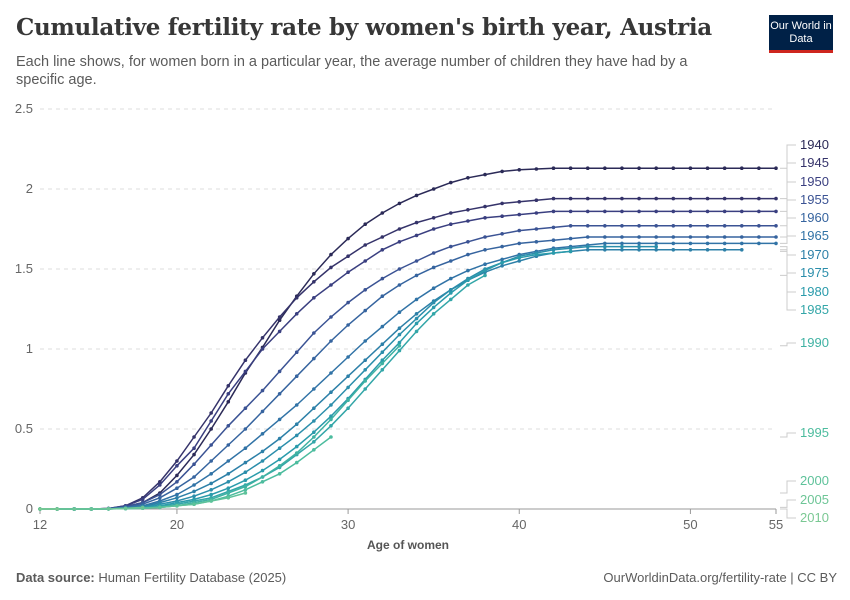 Image resolution: width=850 pixels, height=600 pixels. I want to click on logo-text: Our World in Data, so click(801, 32).